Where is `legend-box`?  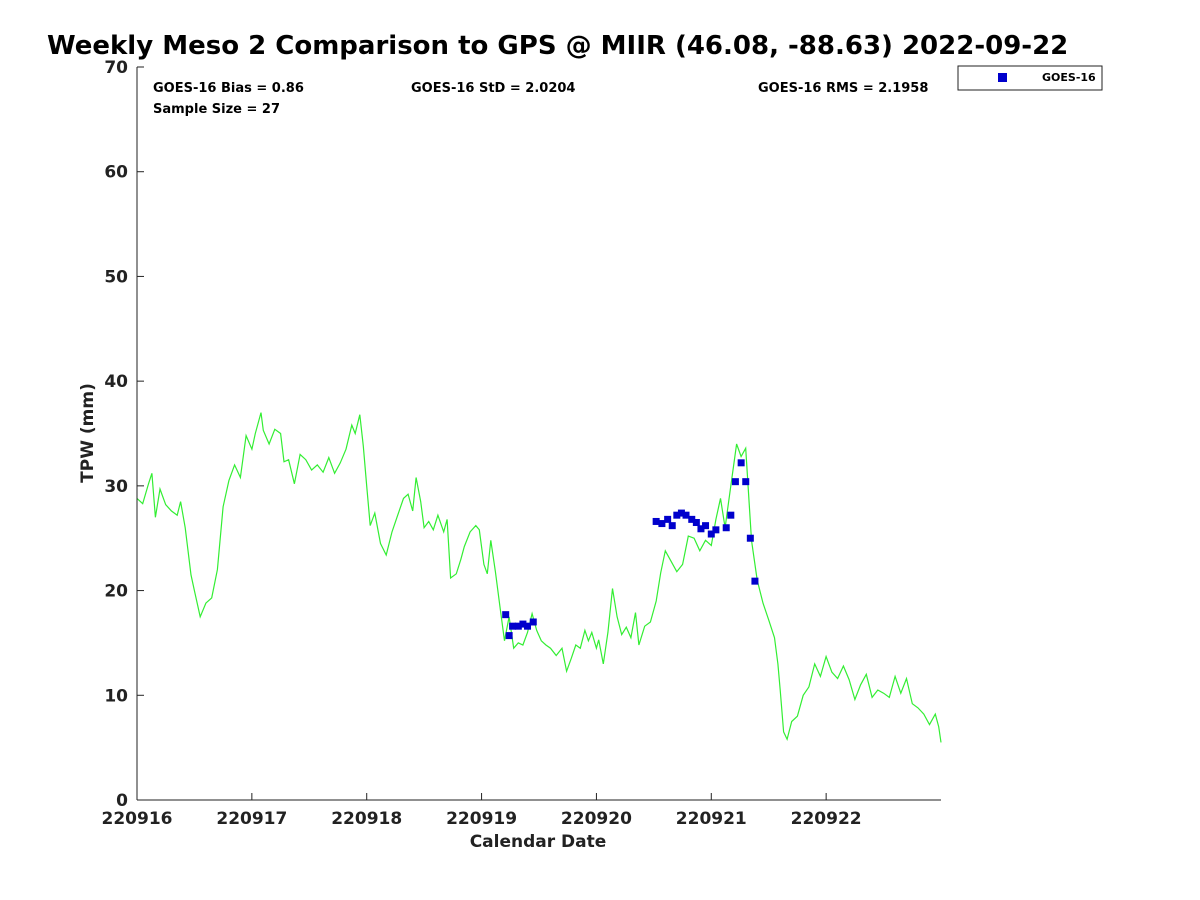 legend-box is located at coordinates (1030, 78).